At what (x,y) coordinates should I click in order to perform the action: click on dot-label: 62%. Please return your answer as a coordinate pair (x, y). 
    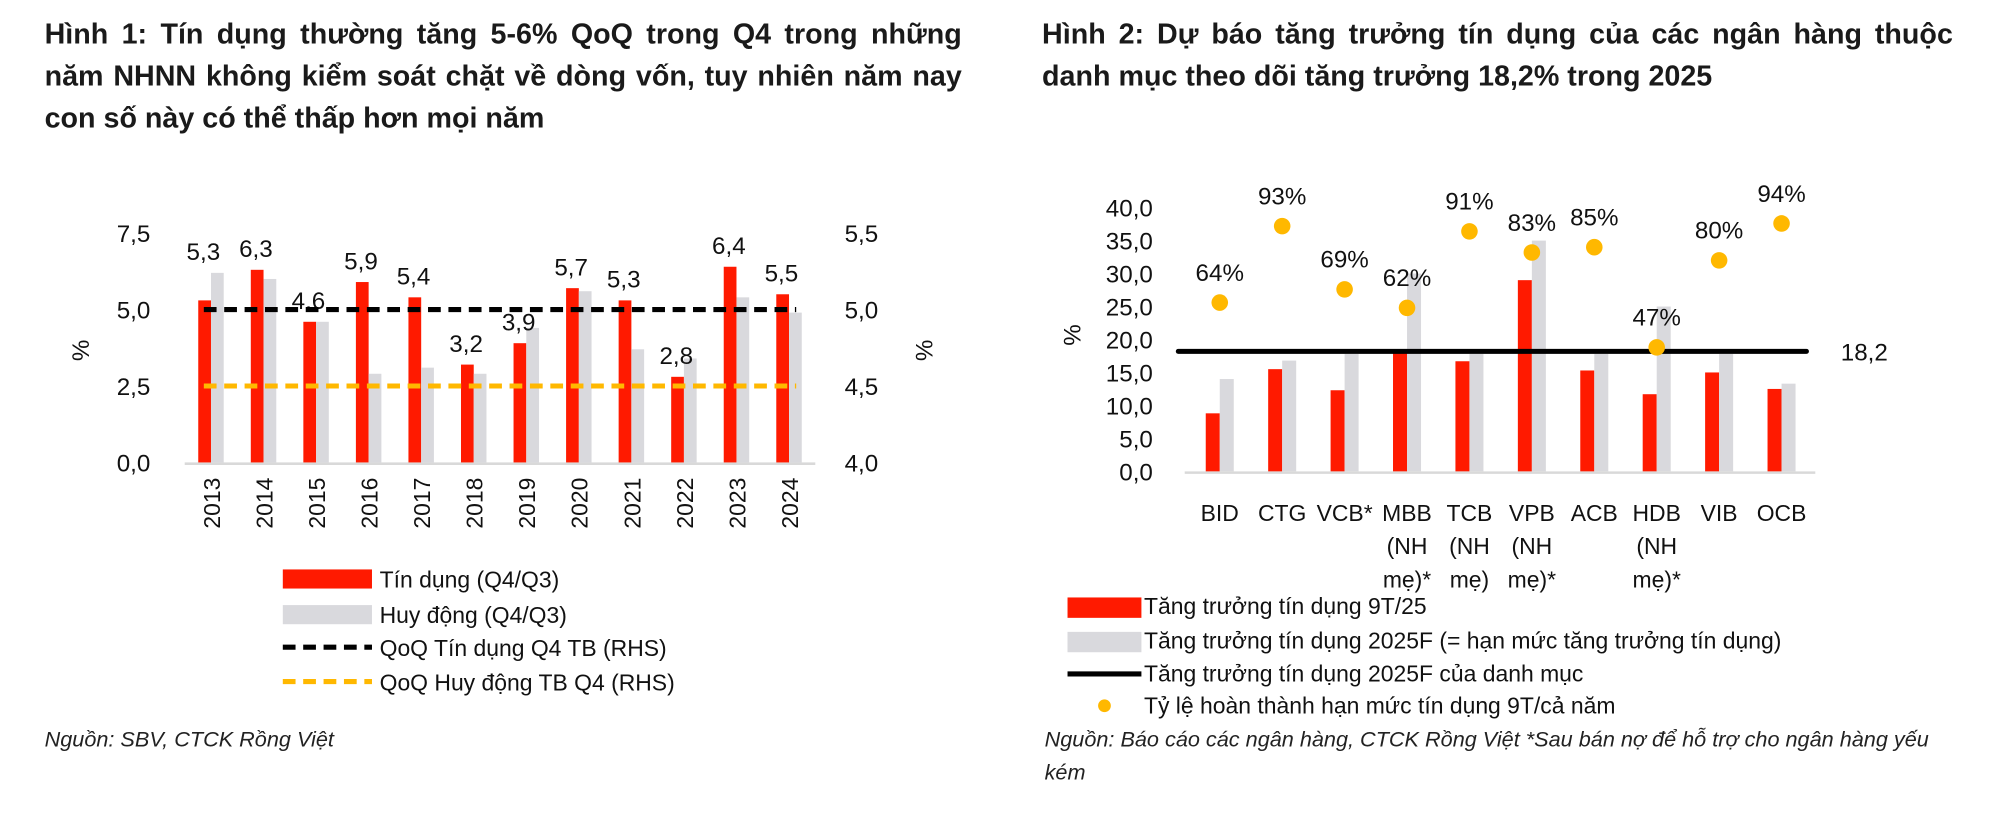
    Looking at the image, I should click on (1407, 278).